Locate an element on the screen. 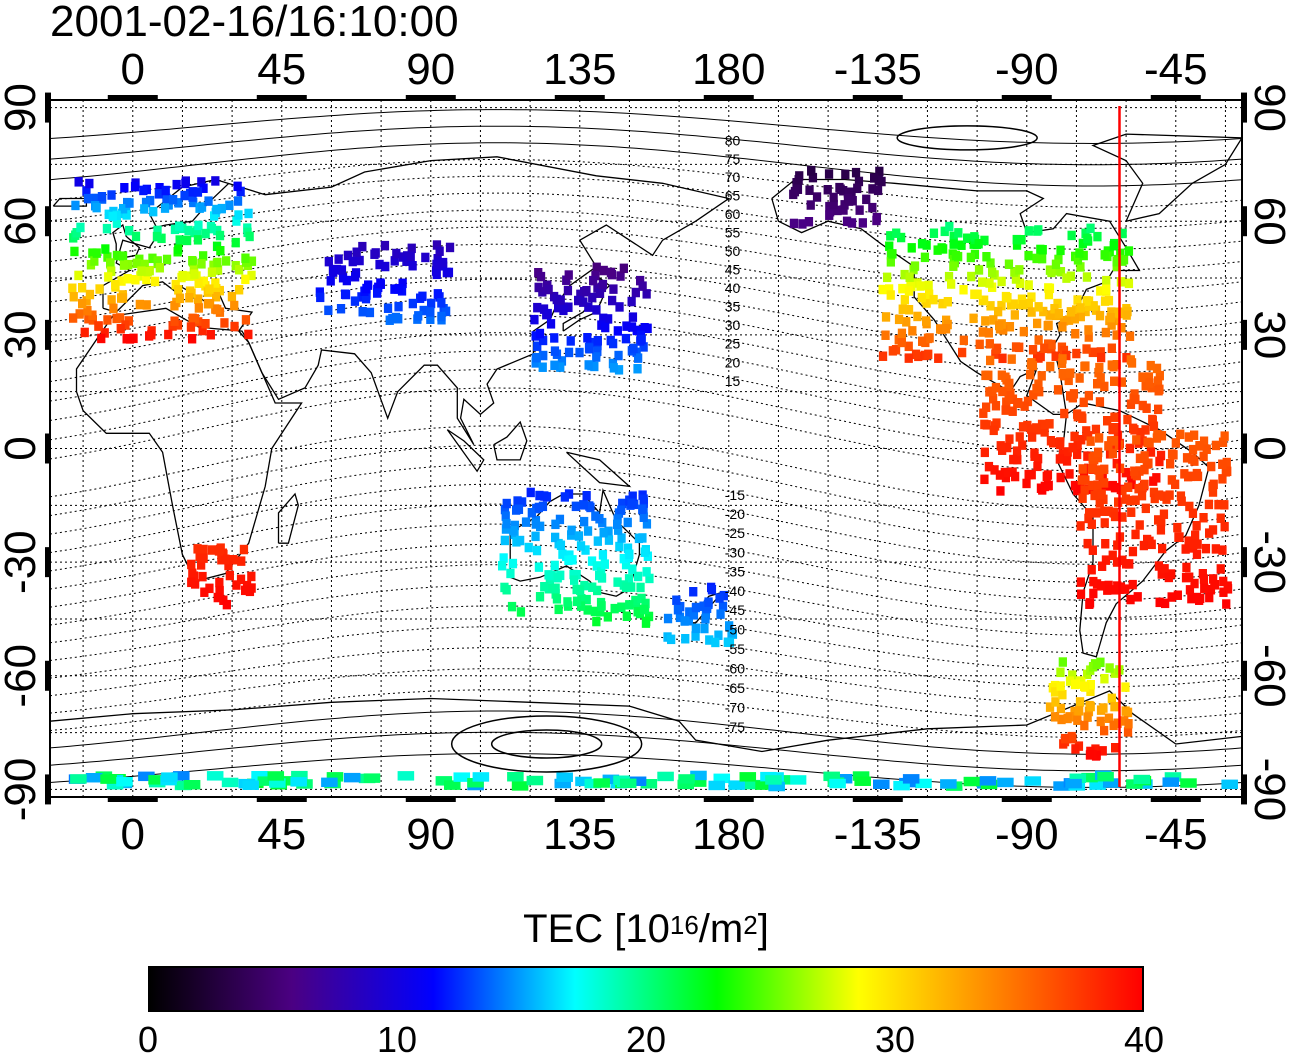 This screenshot has height=1060, width=1292. latitude-tick-label-left: 0 is located at coordinates (22, 448).